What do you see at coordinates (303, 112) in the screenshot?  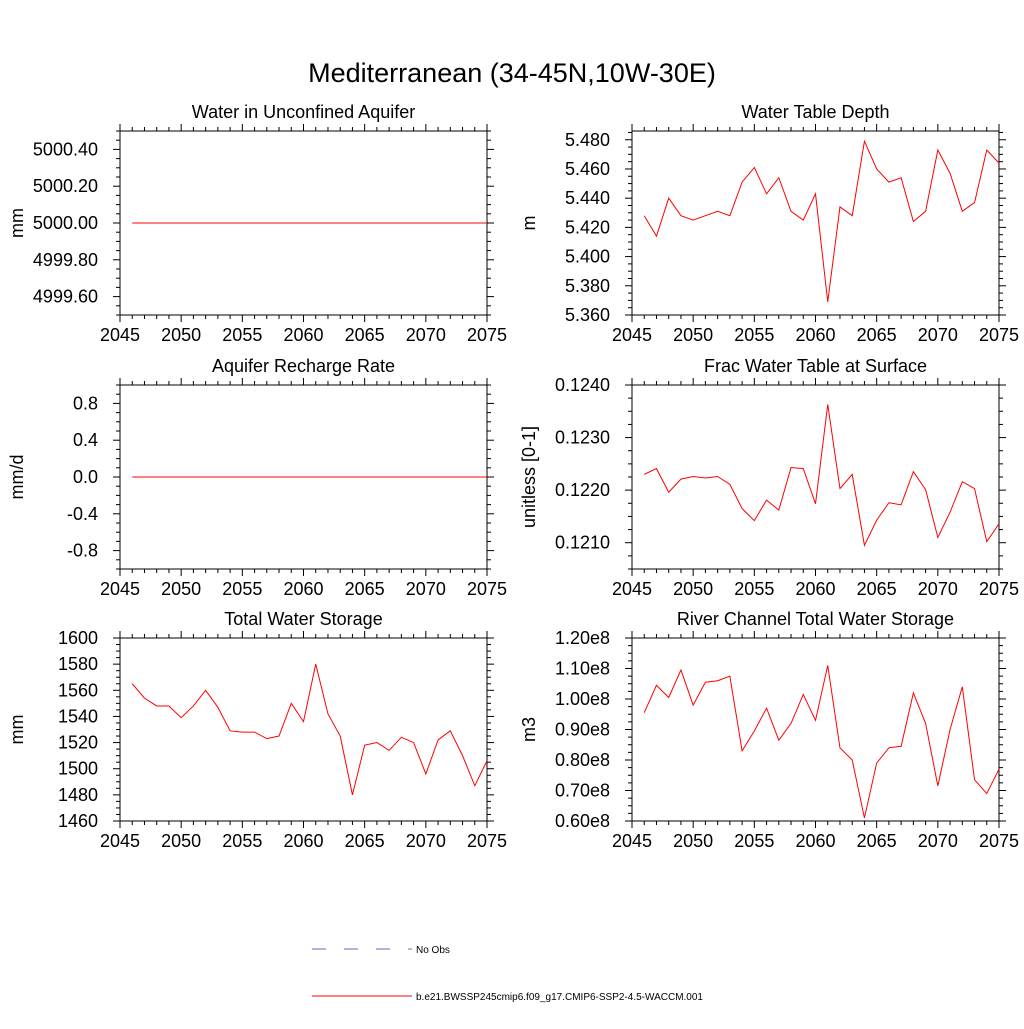 I see `chart-title: Water in Unconfined Aquifer` at bounding box center [303, 112].